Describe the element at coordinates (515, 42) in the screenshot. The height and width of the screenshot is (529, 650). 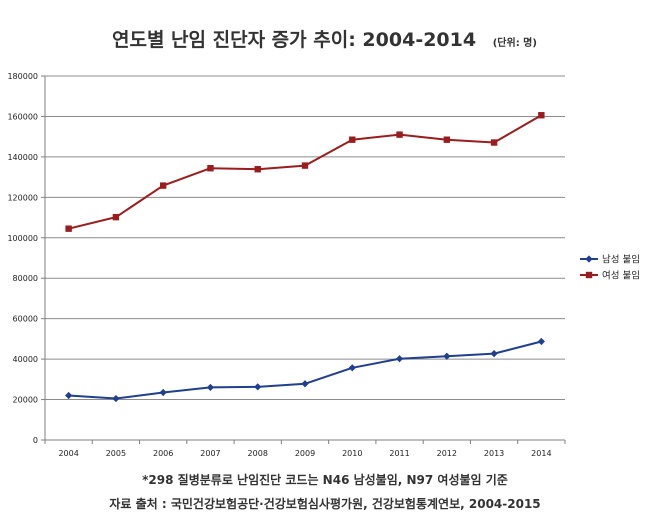
I see `chart-title-unit: (단위: 명)` at that location.